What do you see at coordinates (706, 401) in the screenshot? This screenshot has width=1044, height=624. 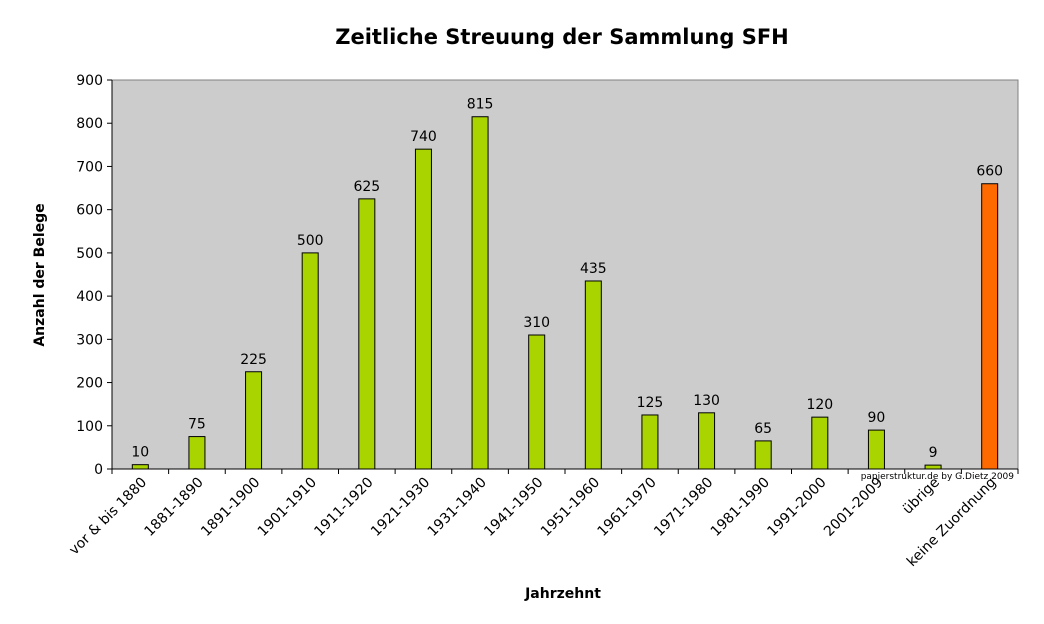 I see `data-label: 130` at bounding box center [706, 401].